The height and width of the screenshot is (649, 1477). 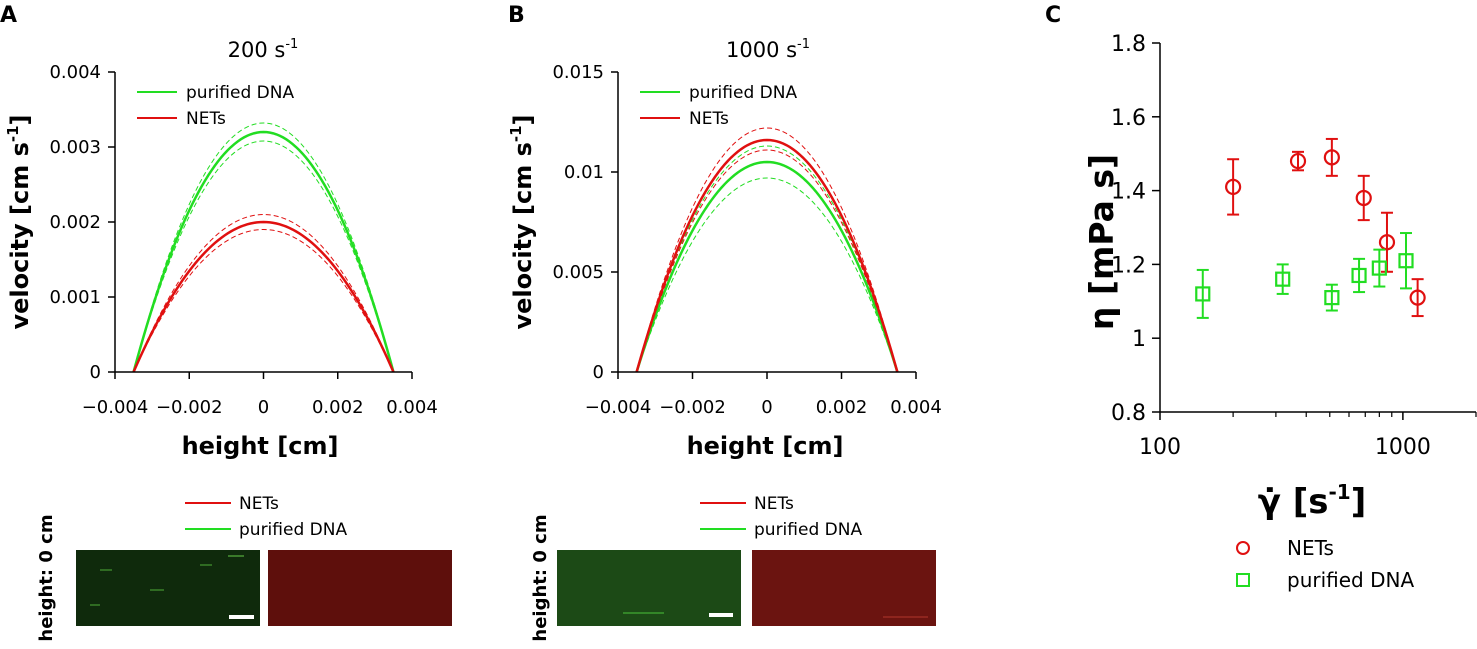 I want to click on chart-a-ytick-label: 0.003, so click(x=75, y=147).